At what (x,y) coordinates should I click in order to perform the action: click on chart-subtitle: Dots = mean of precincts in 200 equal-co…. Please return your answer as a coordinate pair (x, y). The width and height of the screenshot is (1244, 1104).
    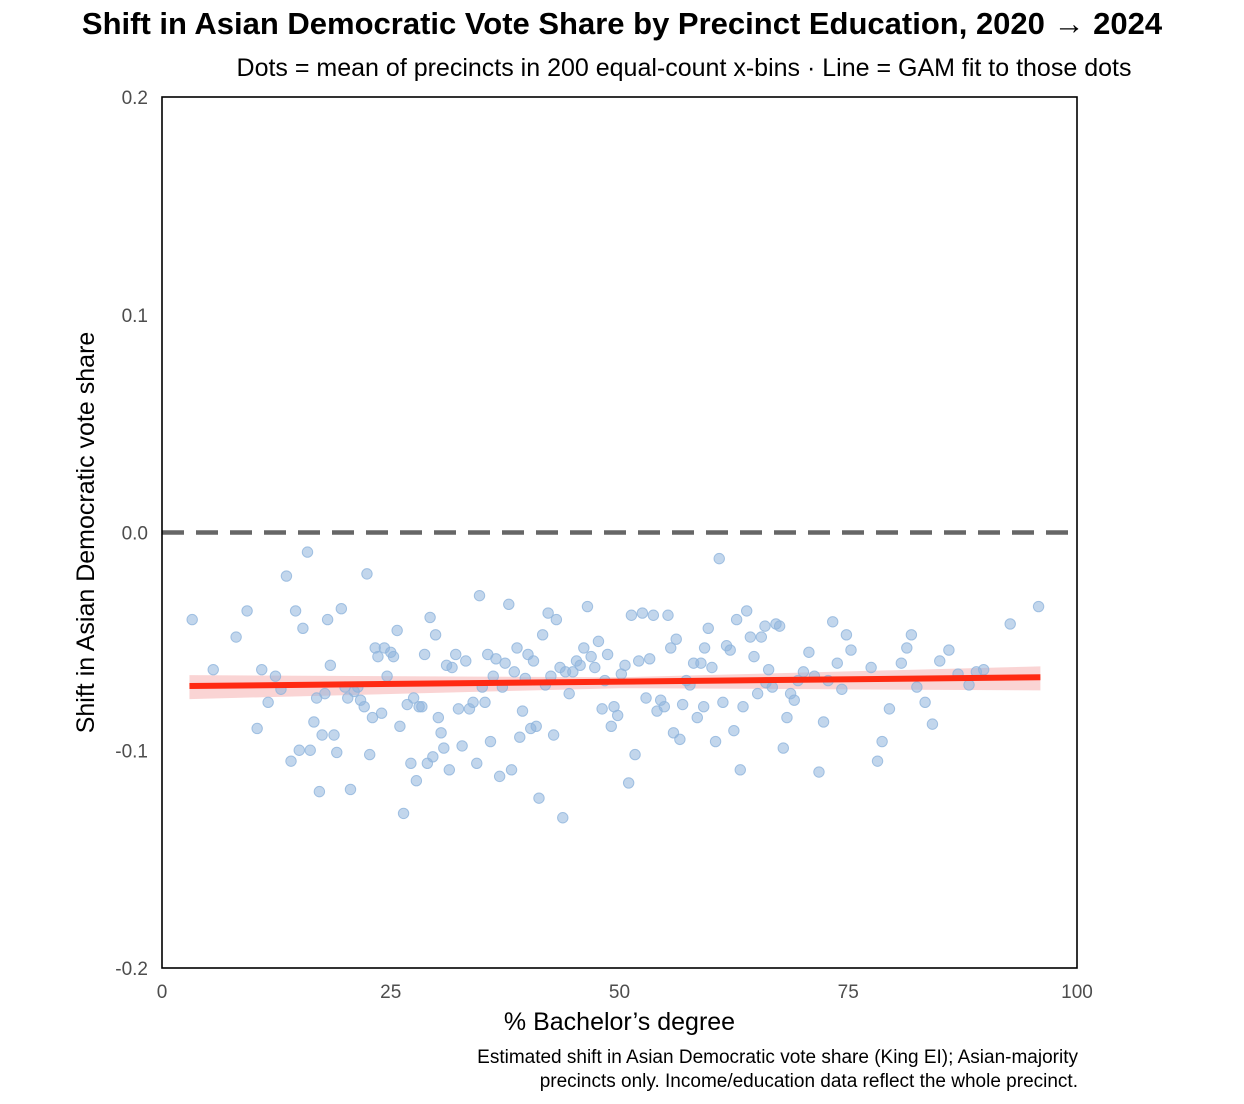
    Looking at the image, I should click on (684, 68).